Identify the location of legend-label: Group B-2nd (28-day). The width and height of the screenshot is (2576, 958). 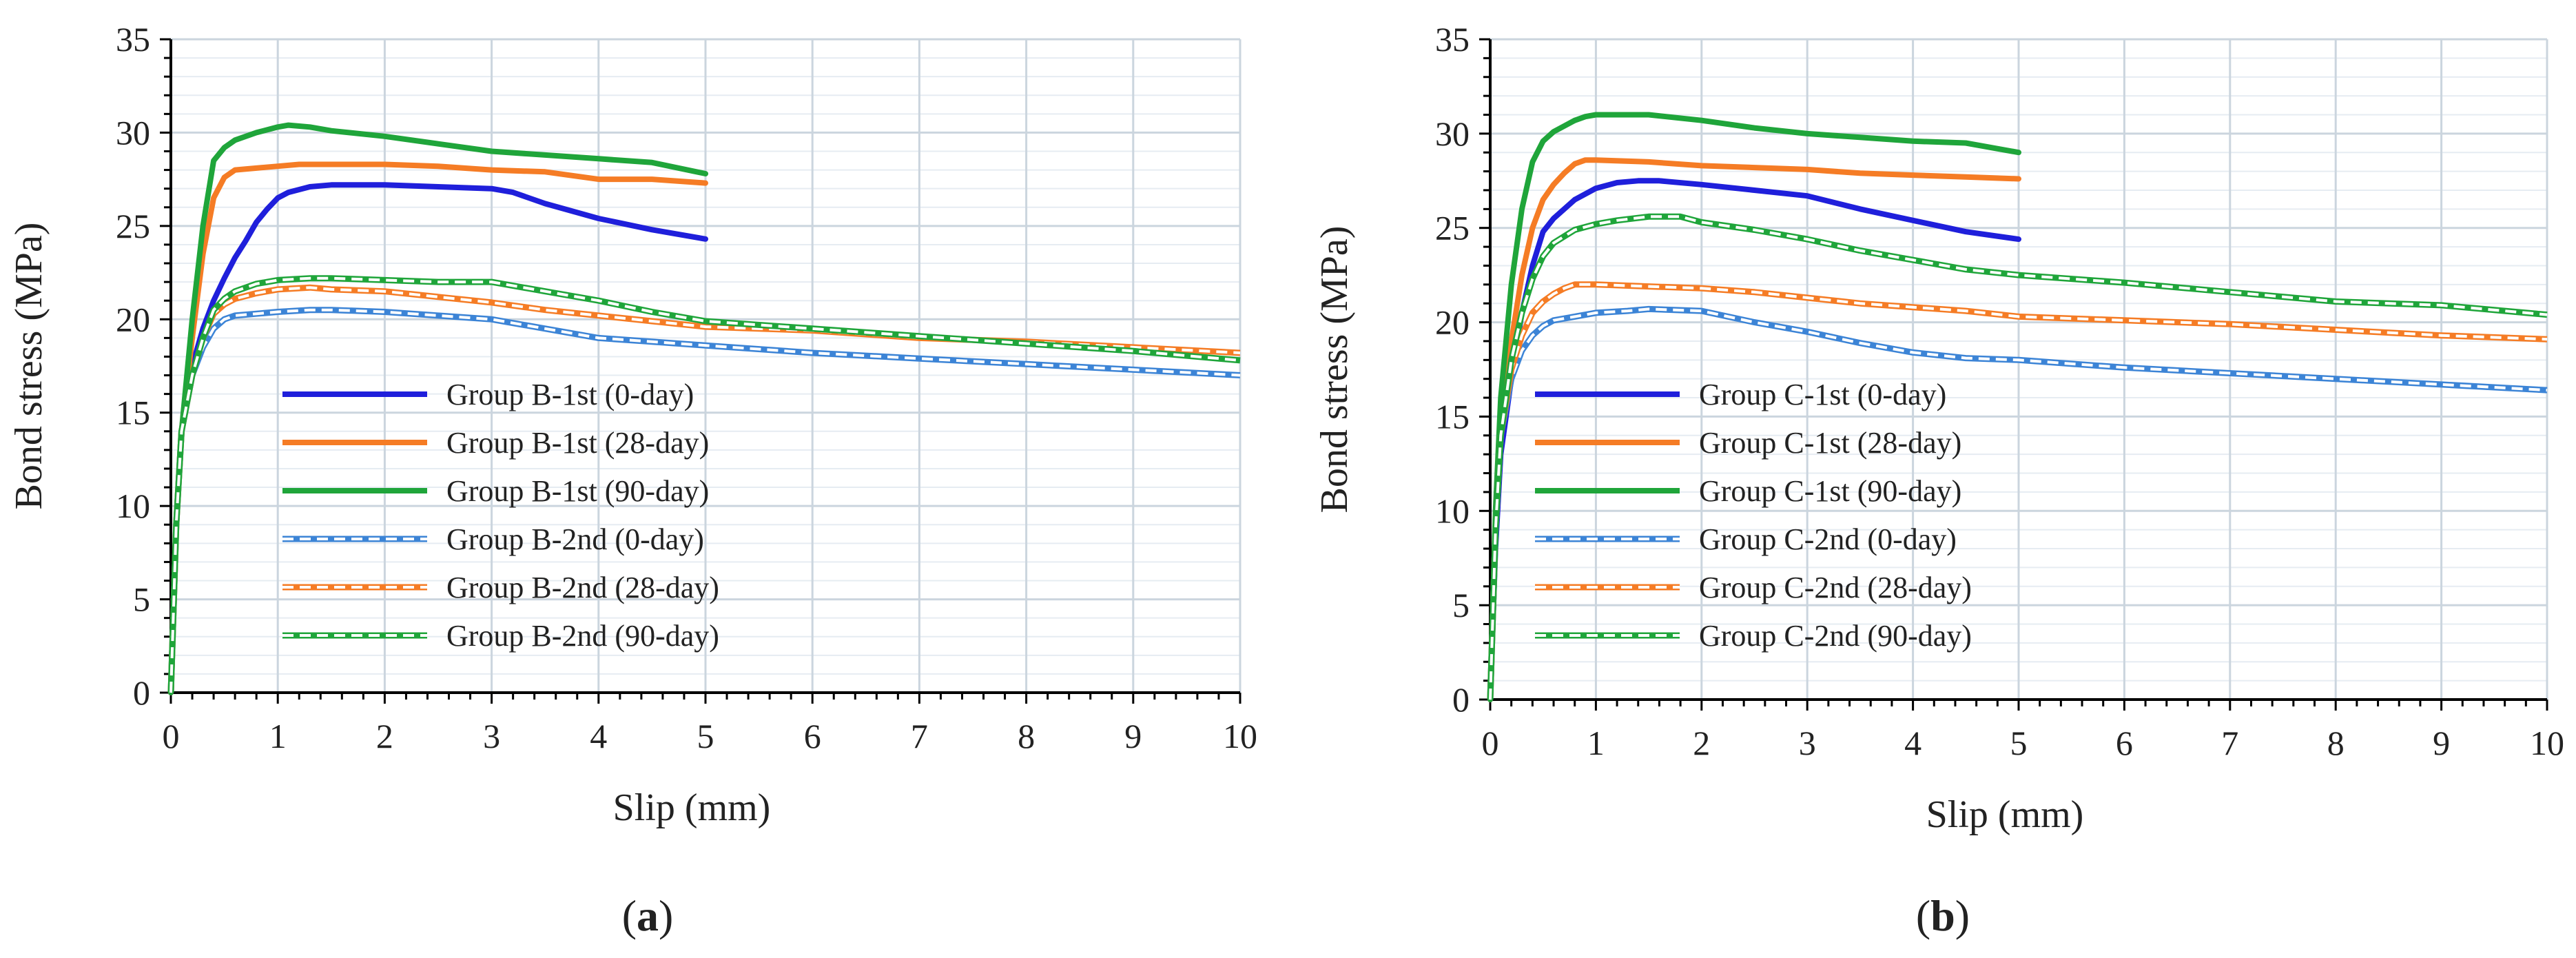
(582, 587).